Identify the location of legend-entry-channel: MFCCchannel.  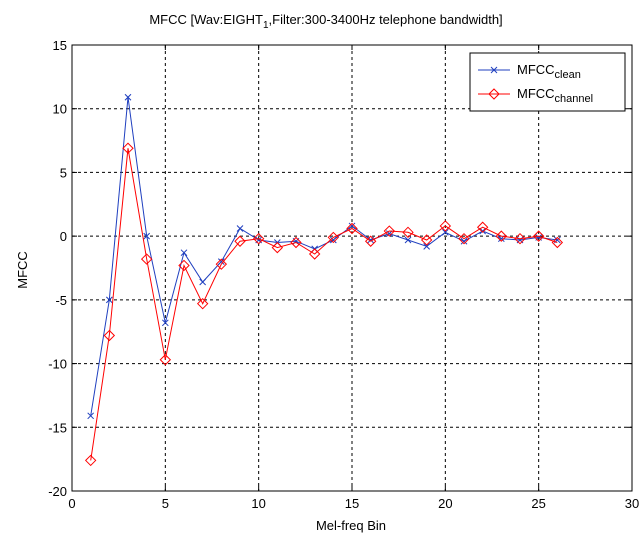
(535, 95).